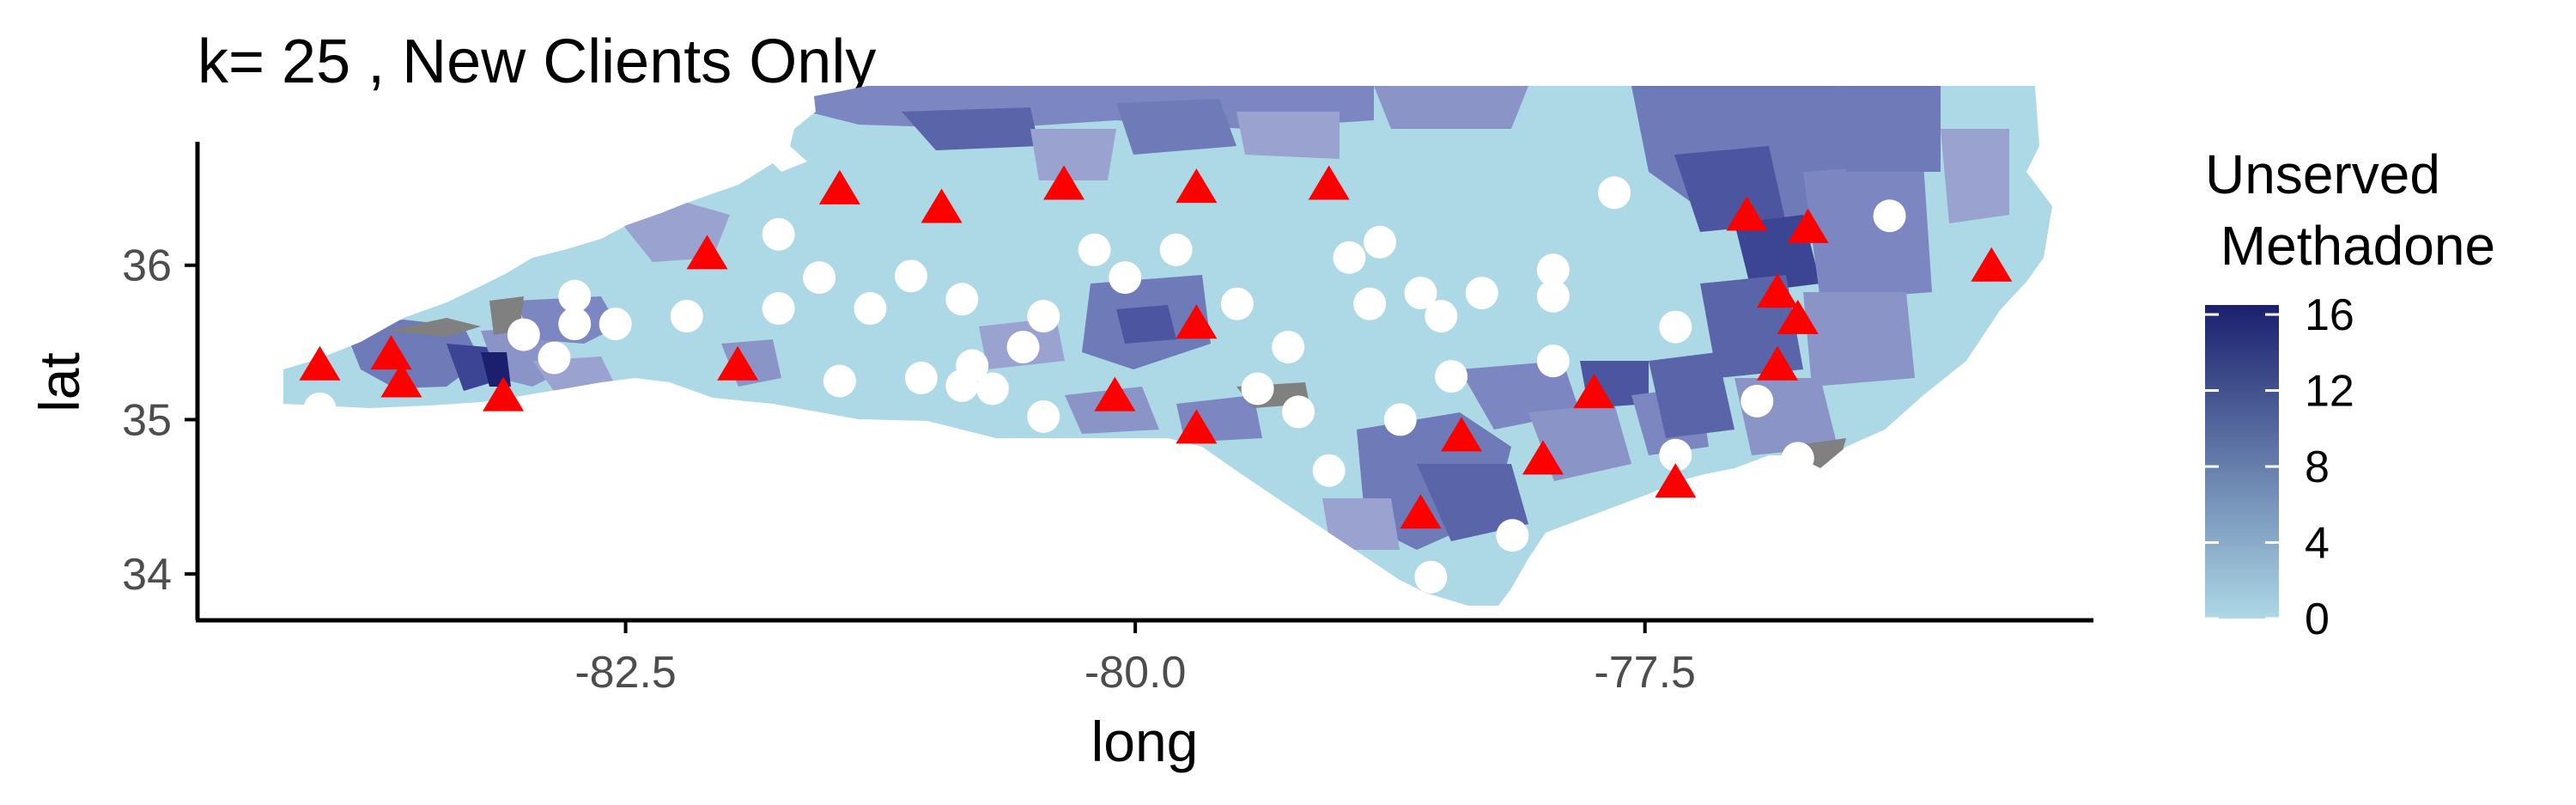  I want to click on y-ticks: 34 35 36, so click(159, 420).